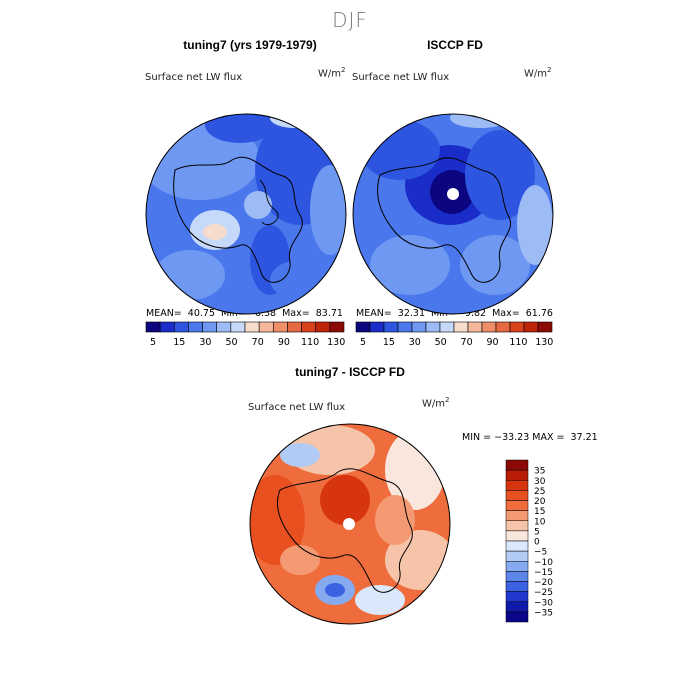 This screenshot has width=700, height=700. I want to click on right-units-label: W/m2, so click(538, 73).